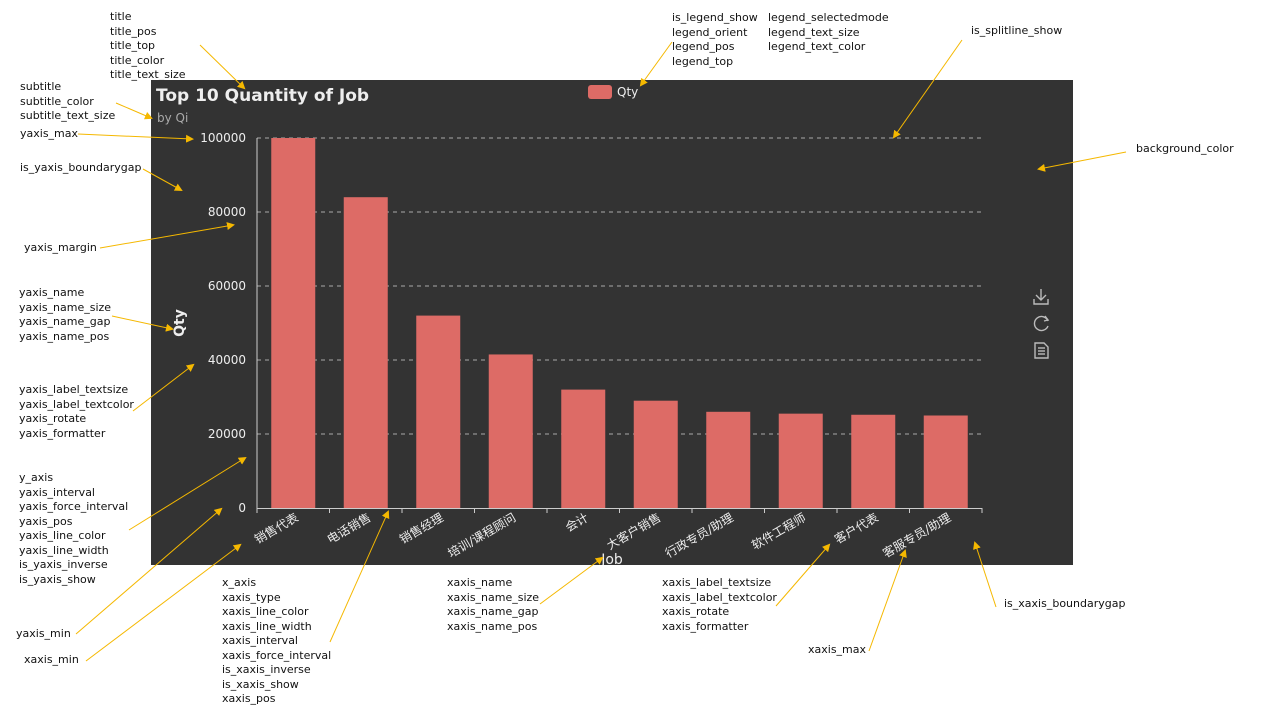  I want to click on legend-swatch, so click(600, 92).